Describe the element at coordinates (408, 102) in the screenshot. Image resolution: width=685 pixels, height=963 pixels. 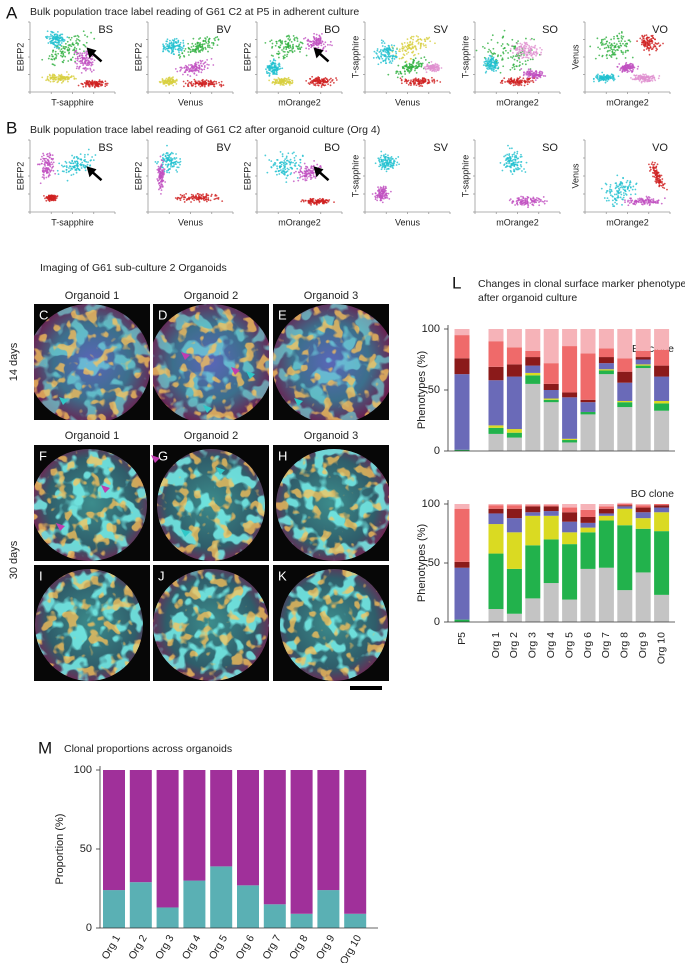
I see `x-axis-label: Venus` at that location.